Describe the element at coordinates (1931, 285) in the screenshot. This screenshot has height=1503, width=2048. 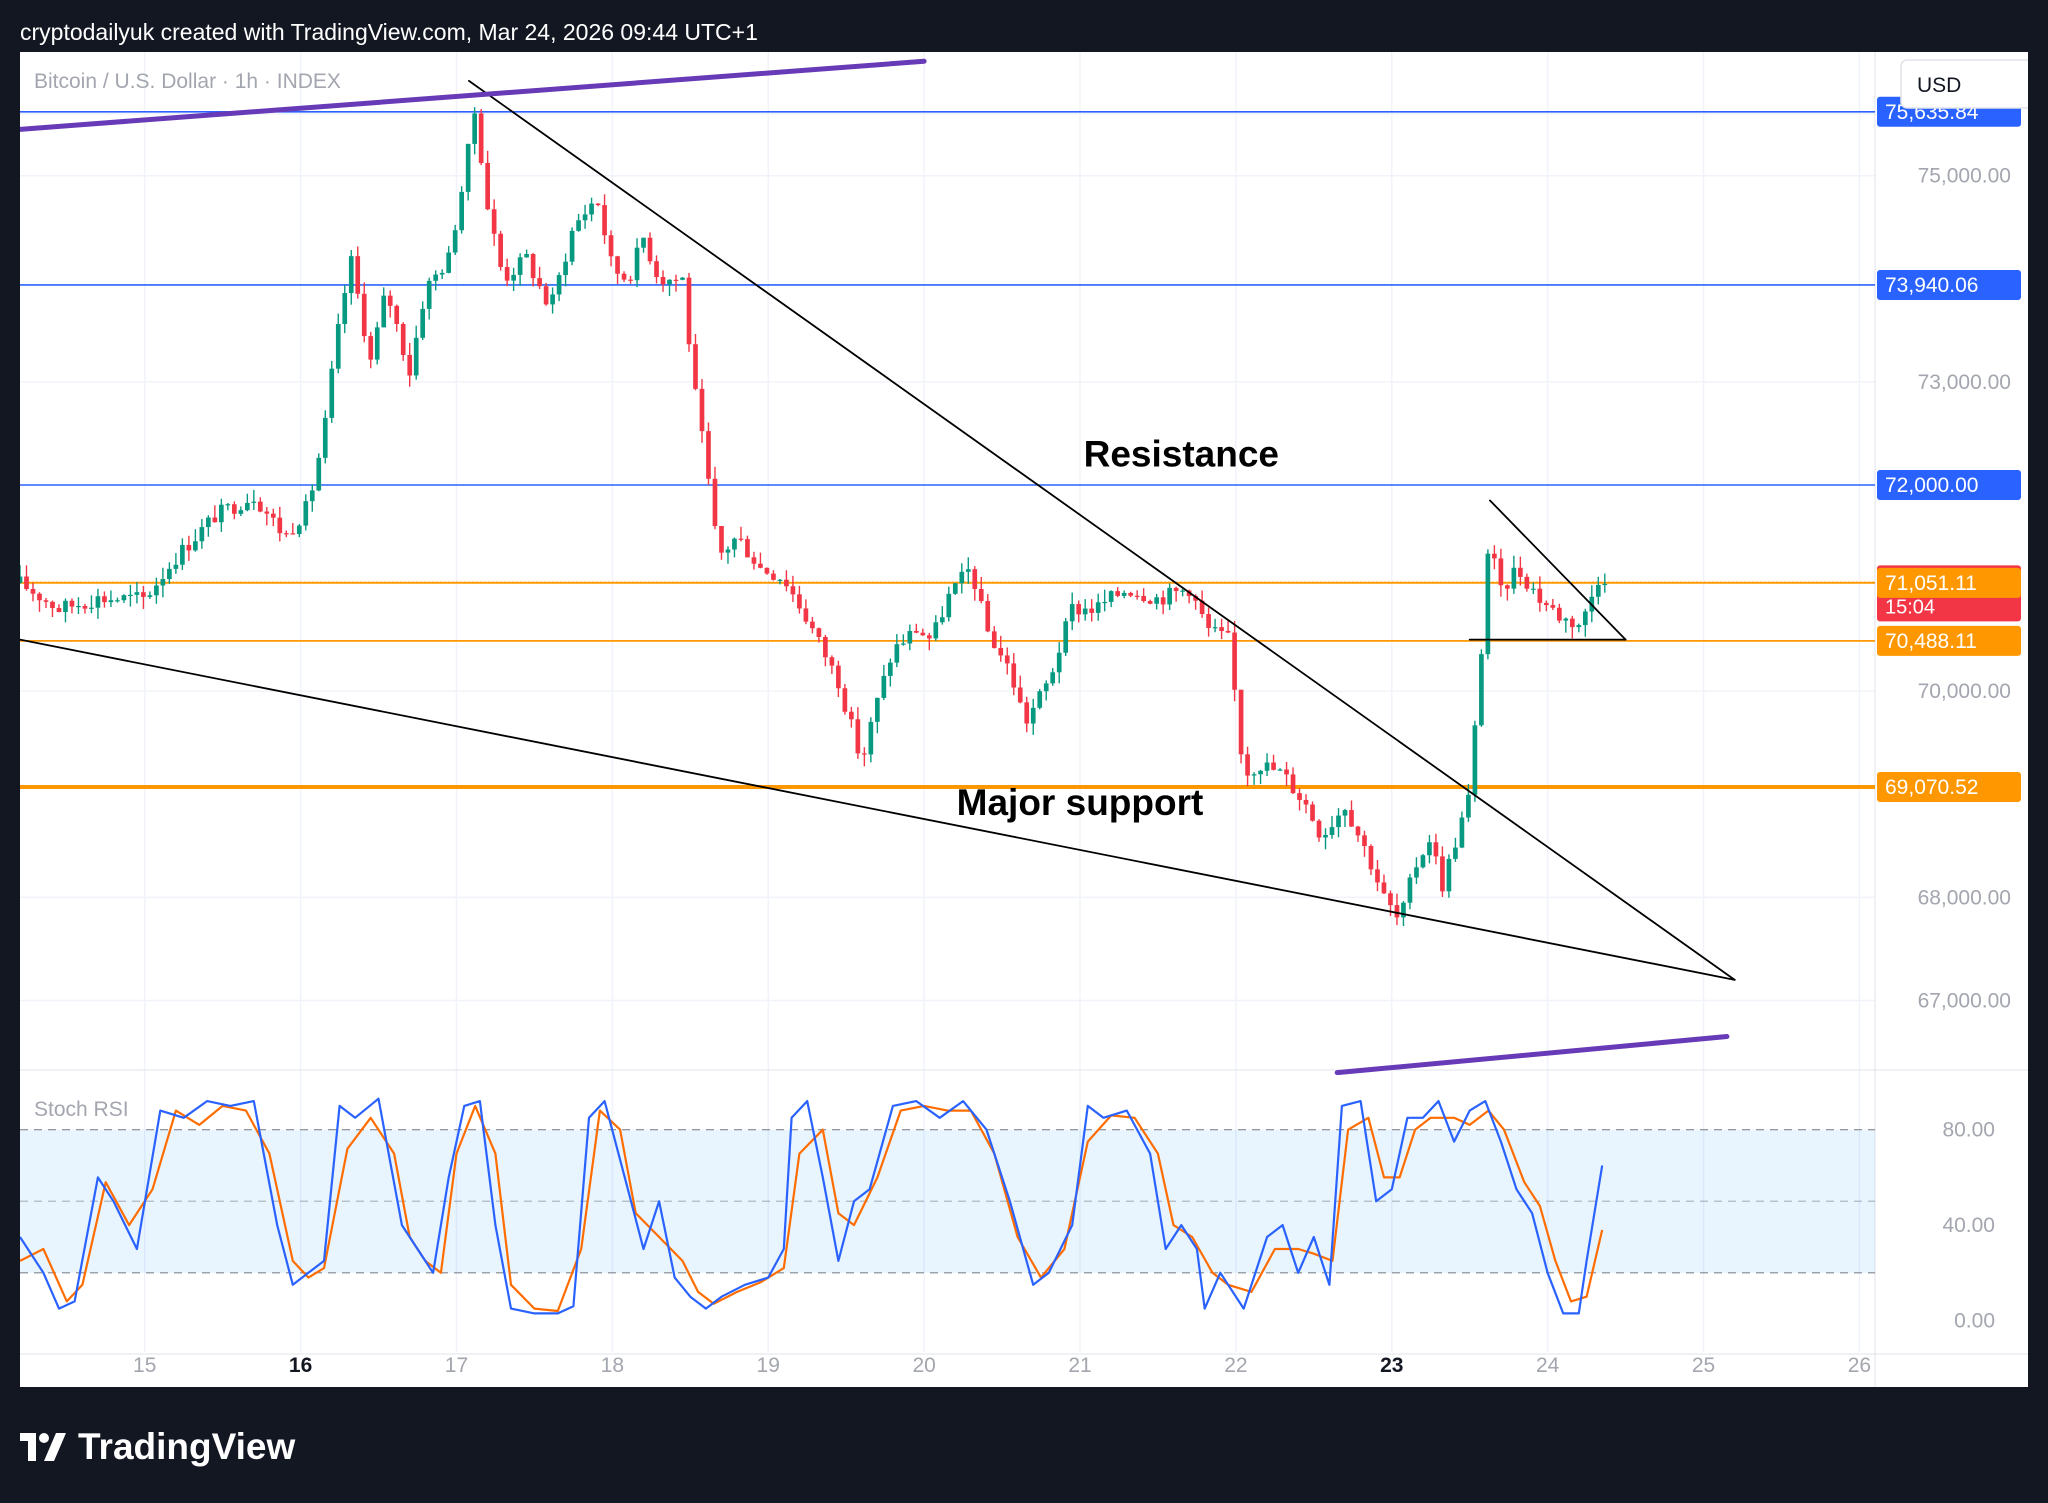
I see `price-badge-label-1: 73,940.06` at that location.